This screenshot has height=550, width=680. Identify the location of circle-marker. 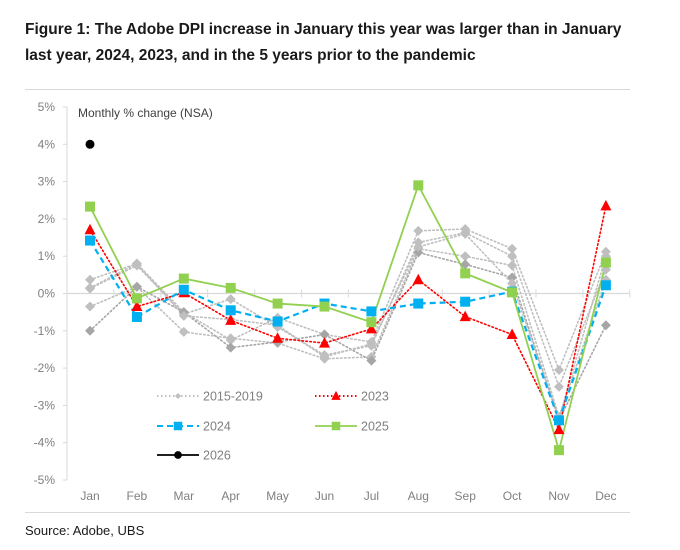
(178, 455).